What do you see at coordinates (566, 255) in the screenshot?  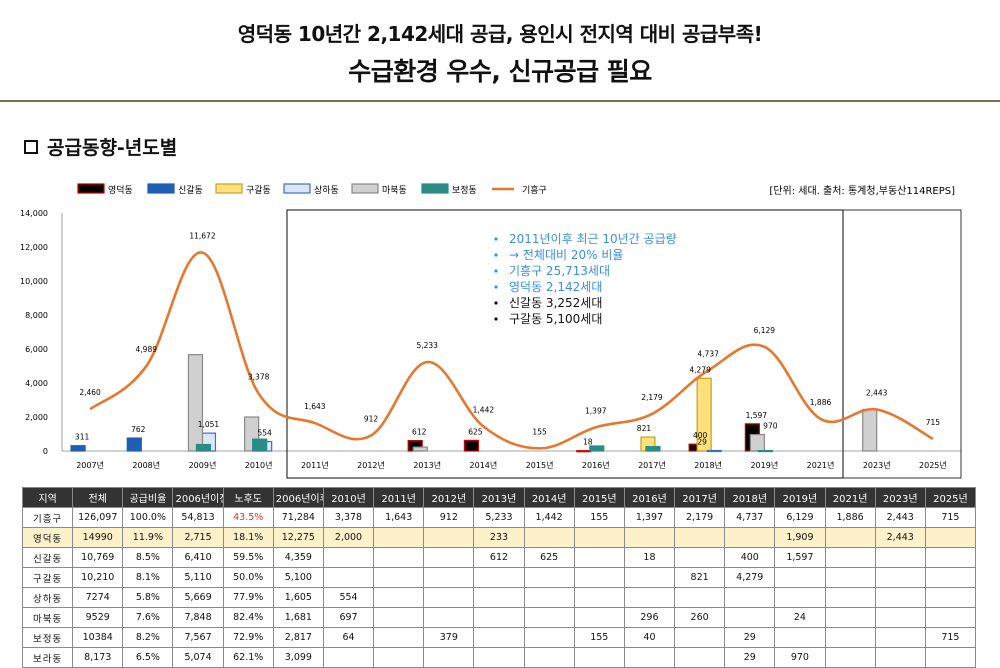 I see `callout-line: → 전체대비 20% 비율` at bounding box center [566, 255].